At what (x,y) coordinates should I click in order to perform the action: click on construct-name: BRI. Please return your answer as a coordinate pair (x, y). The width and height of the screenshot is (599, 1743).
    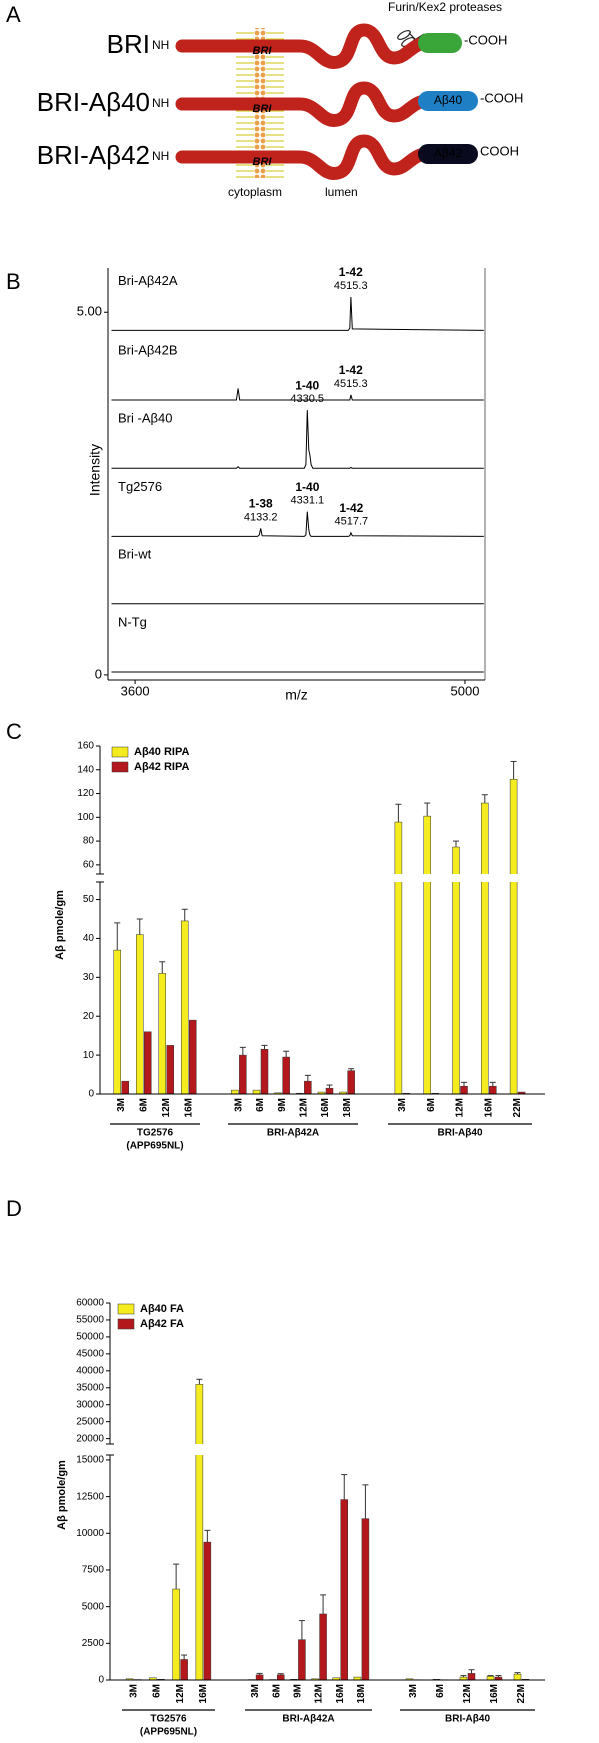
    Looking at the image, I should click on (128, 44).